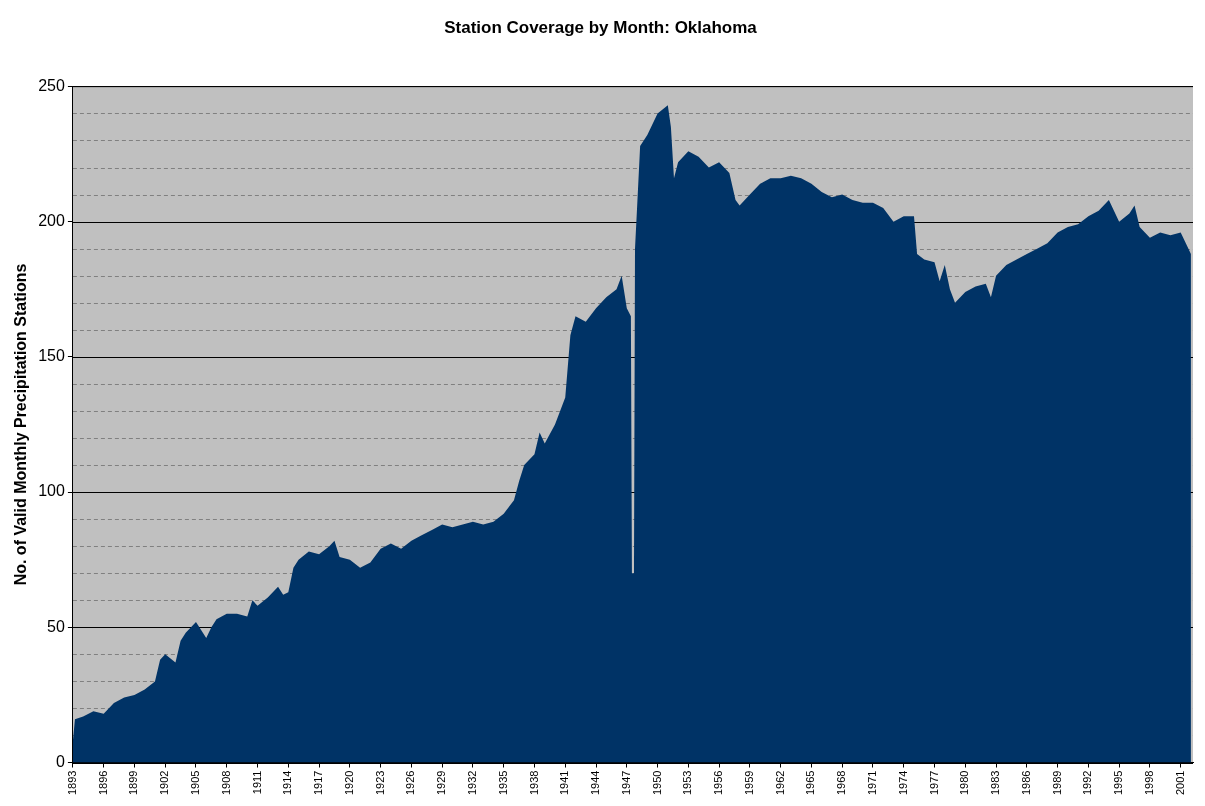  I want to click on x-tick-label: 1977, so click(933, 783).